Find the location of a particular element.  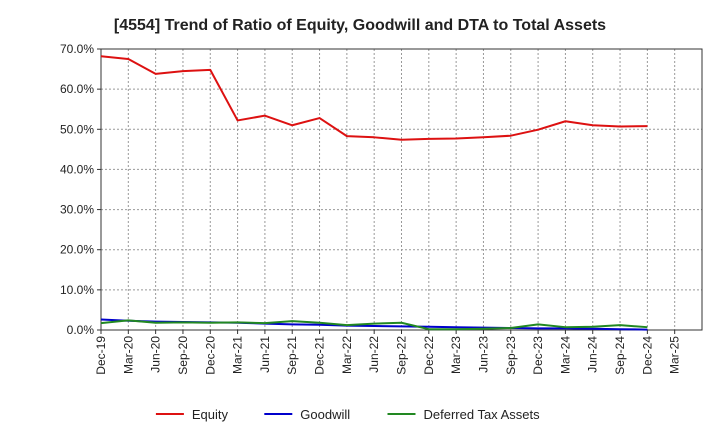

x-tick-label: Sep-22 is located at coordinates (402, 355).